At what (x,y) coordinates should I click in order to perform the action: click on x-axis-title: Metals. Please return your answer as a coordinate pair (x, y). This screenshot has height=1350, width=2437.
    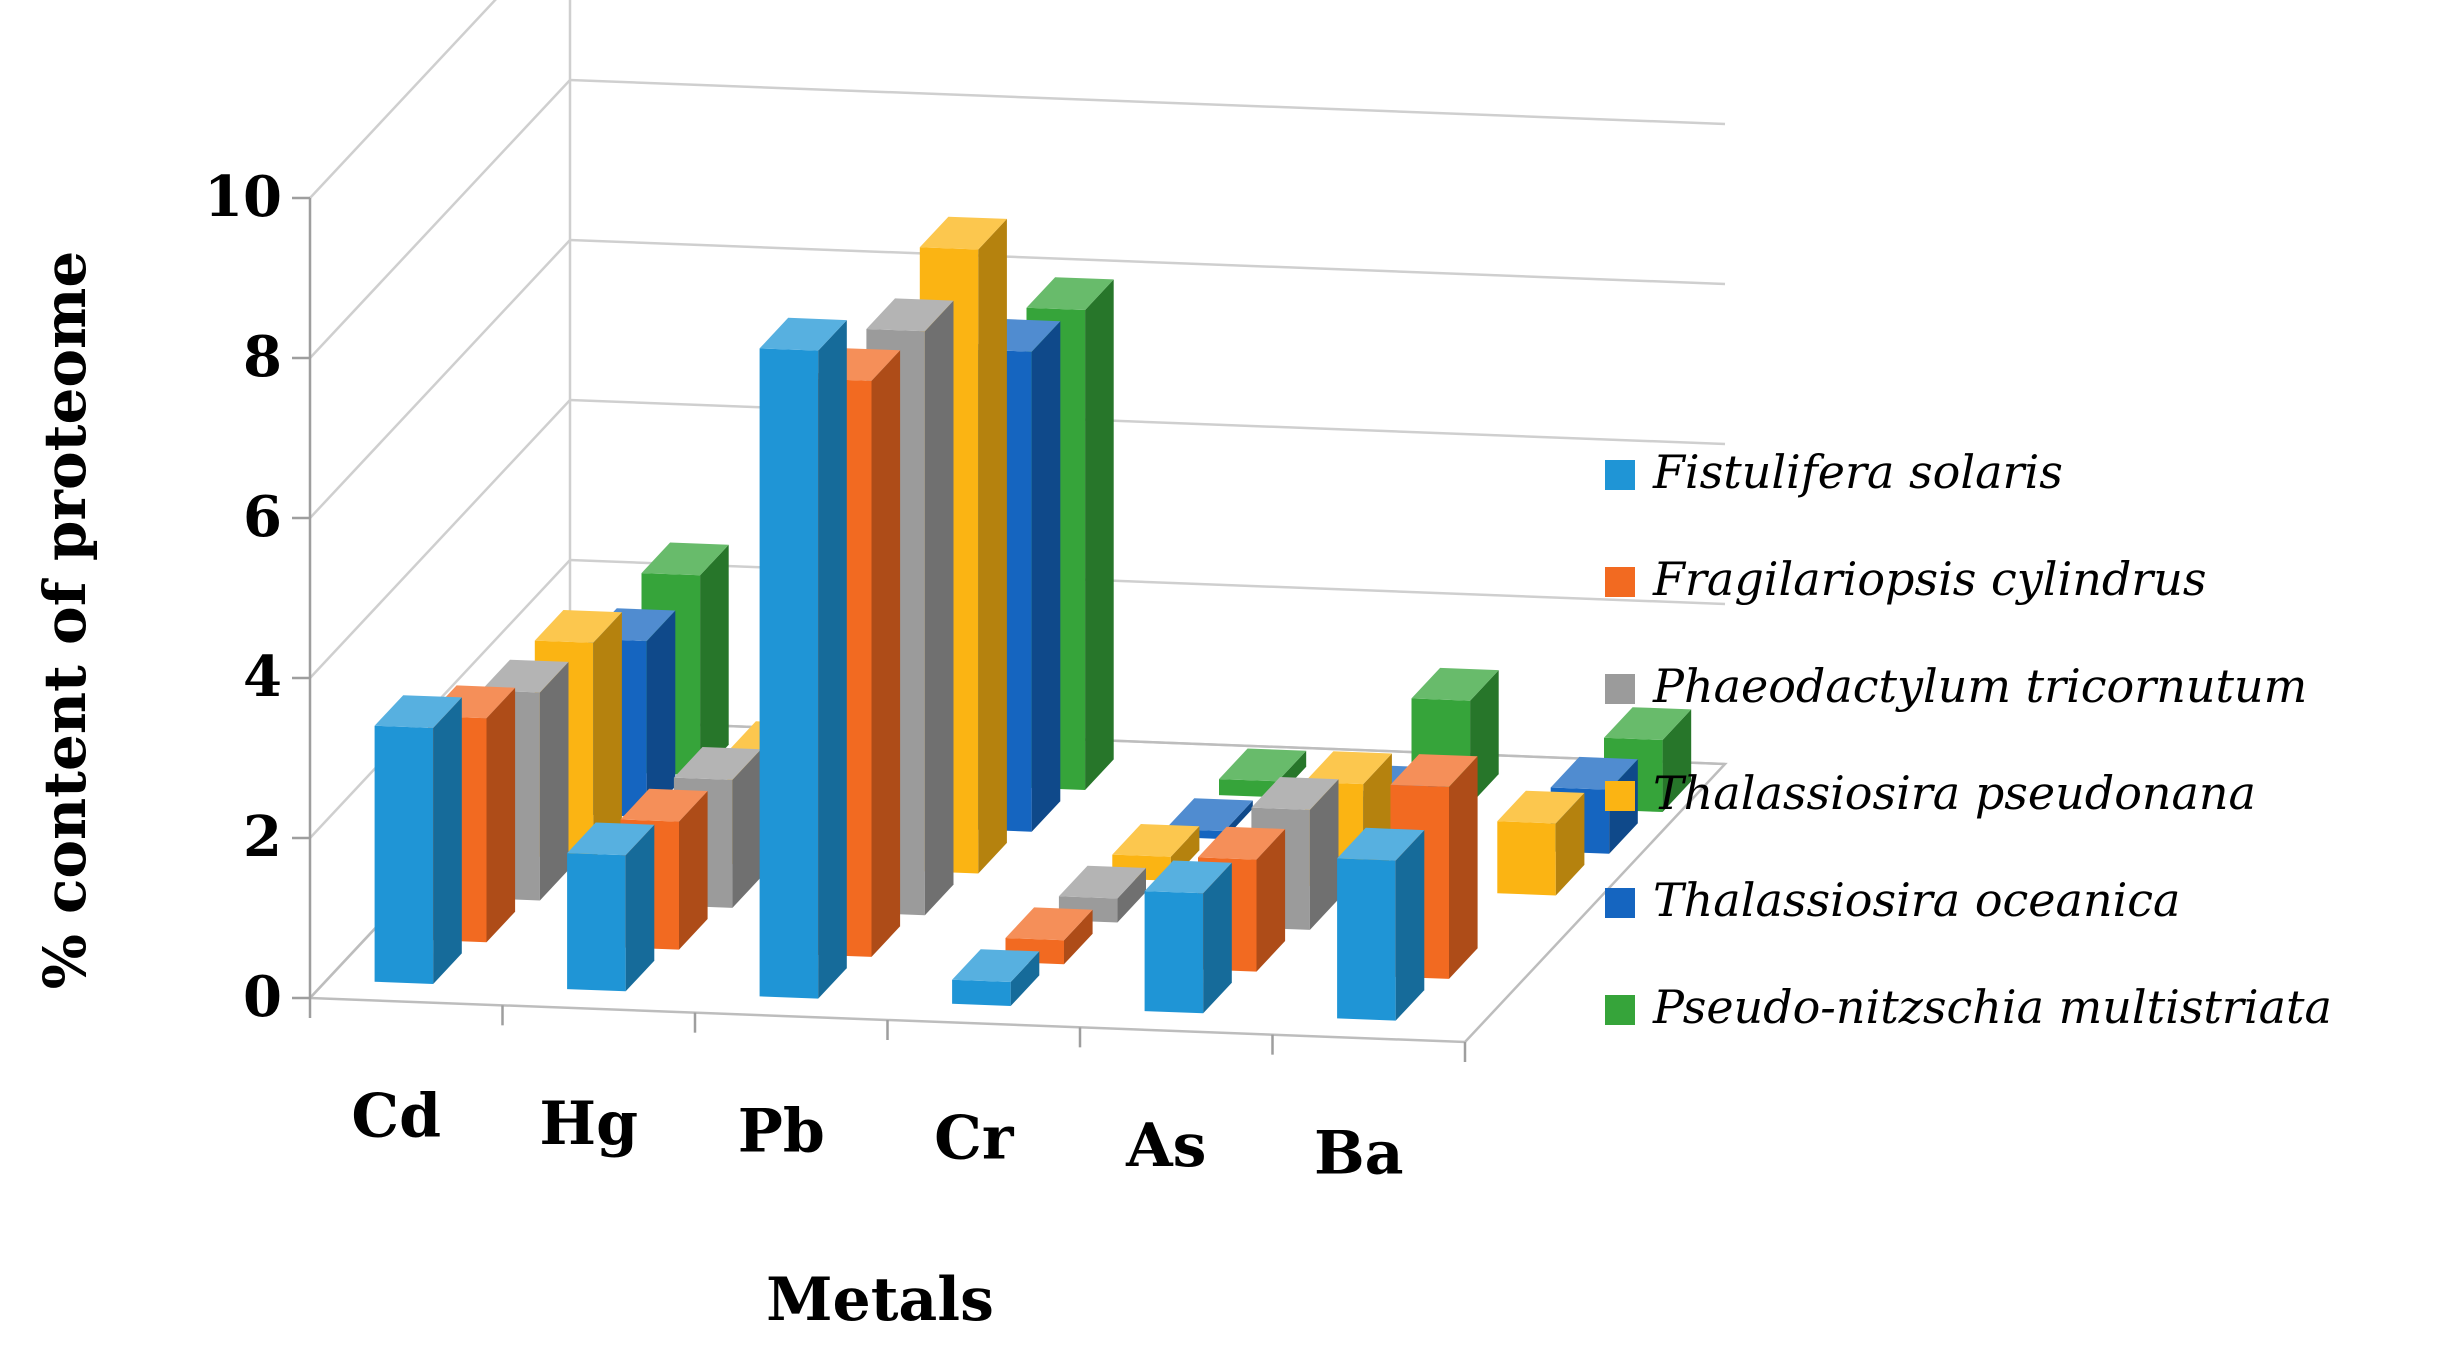
    Looking at the image, I should click on (880, 1300).